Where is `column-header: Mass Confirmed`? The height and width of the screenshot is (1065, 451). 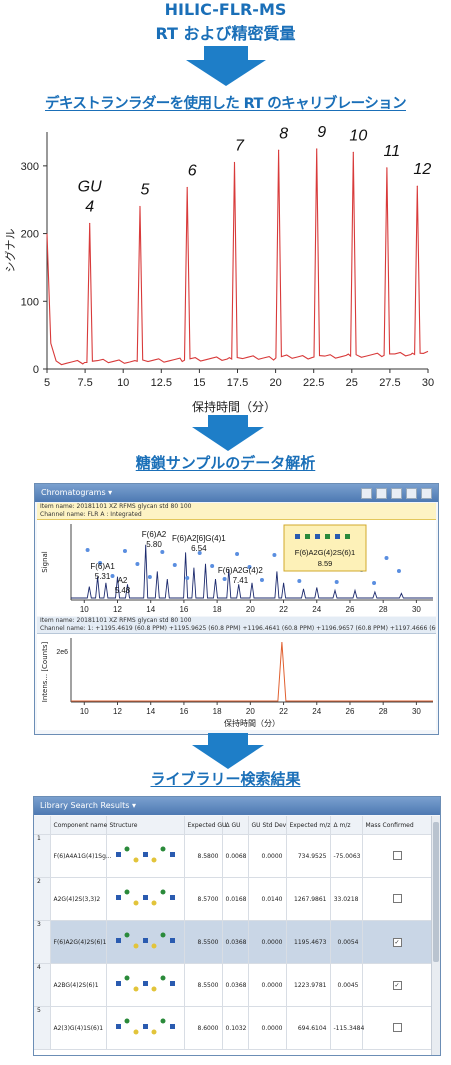
column-header: Mass Confirmed is located at coordinates (397, 825).